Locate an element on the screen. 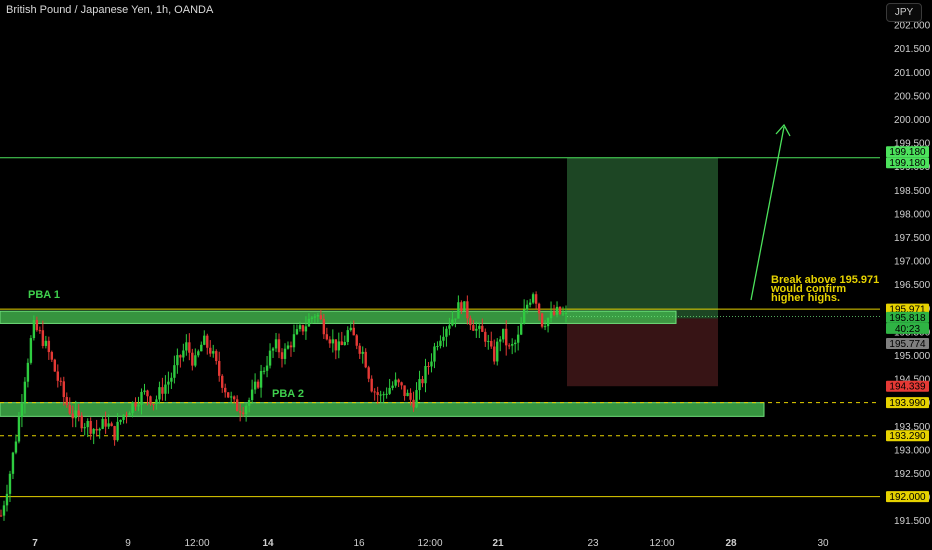  target-tag: 199.180 is located at coordinates (907, 163).